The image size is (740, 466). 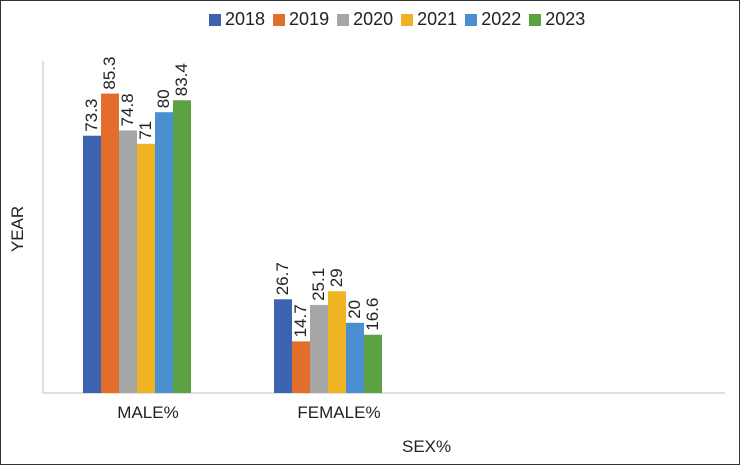 What do you see at coordinates (437, 19) in the screenshot?
I see `legend-label-2021: 2021` at bounding box center [437, 19].